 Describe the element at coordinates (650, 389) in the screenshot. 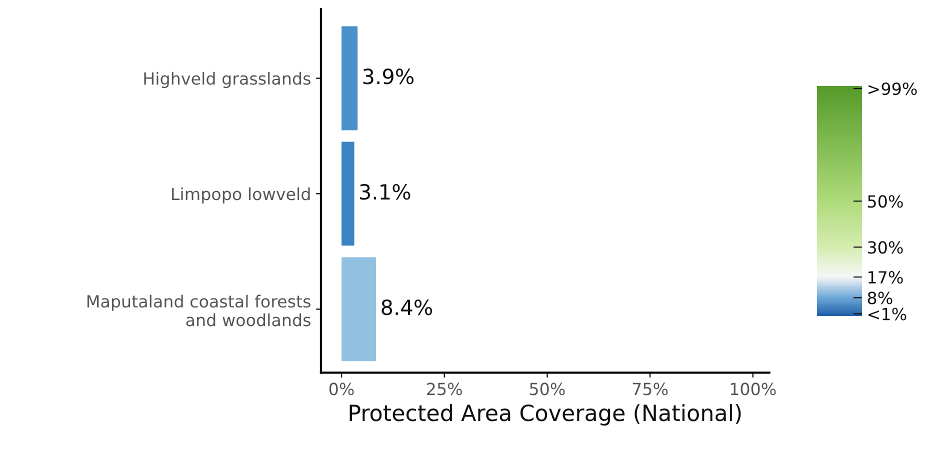

I see `x-tick-label: 75%` at that location.